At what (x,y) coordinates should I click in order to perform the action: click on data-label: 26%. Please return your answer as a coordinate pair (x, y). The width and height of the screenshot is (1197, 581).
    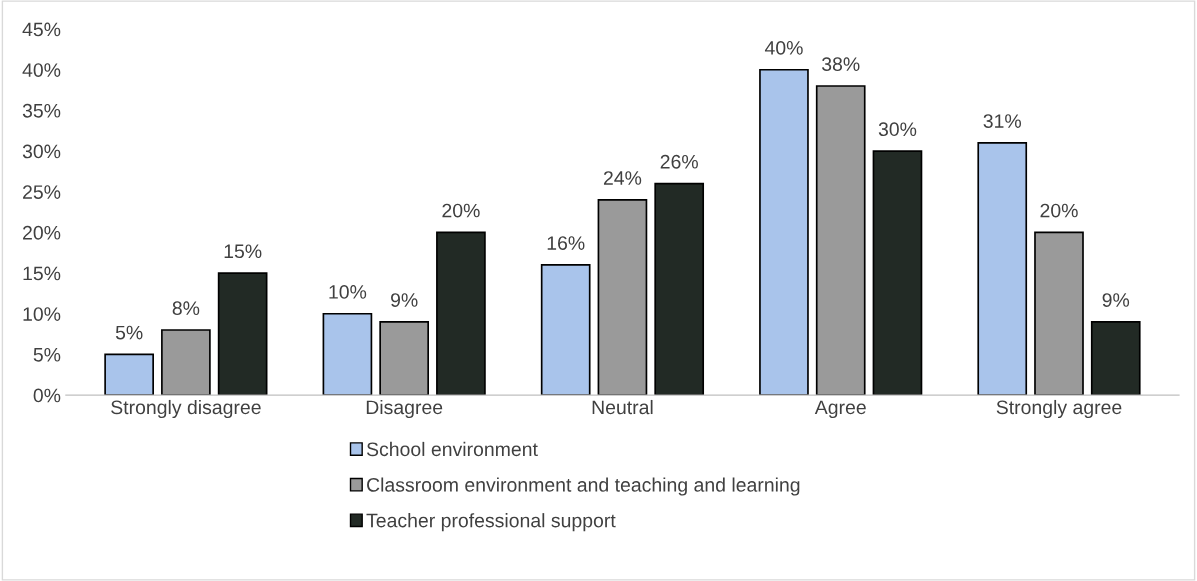
    Looking at the image, I should click on (679, 161).